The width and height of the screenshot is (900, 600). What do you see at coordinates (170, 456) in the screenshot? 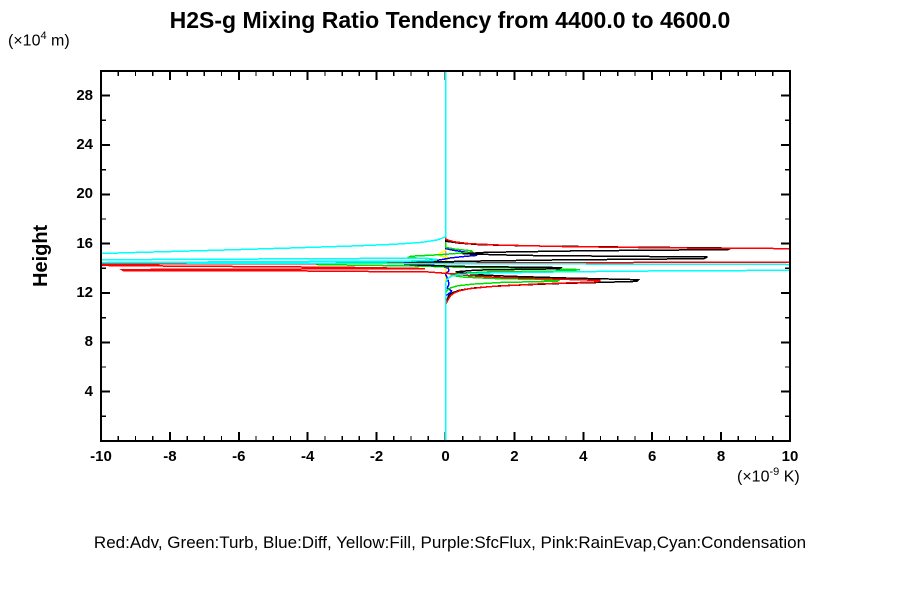
I see `x-tick-label: -8` at bounding box center [170, 456].